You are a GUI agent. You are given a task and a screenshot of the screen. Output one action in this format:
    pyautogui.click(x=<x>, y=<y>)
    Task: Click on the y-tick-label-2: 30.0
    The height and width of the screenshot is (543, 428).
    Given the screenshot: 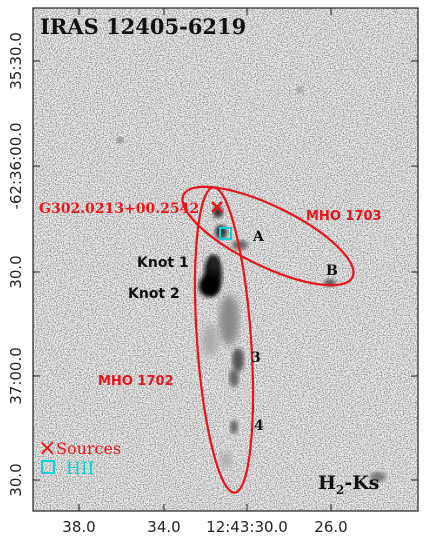 What is the action you would take?
    pyautogui.click(x=16, y=271)
    